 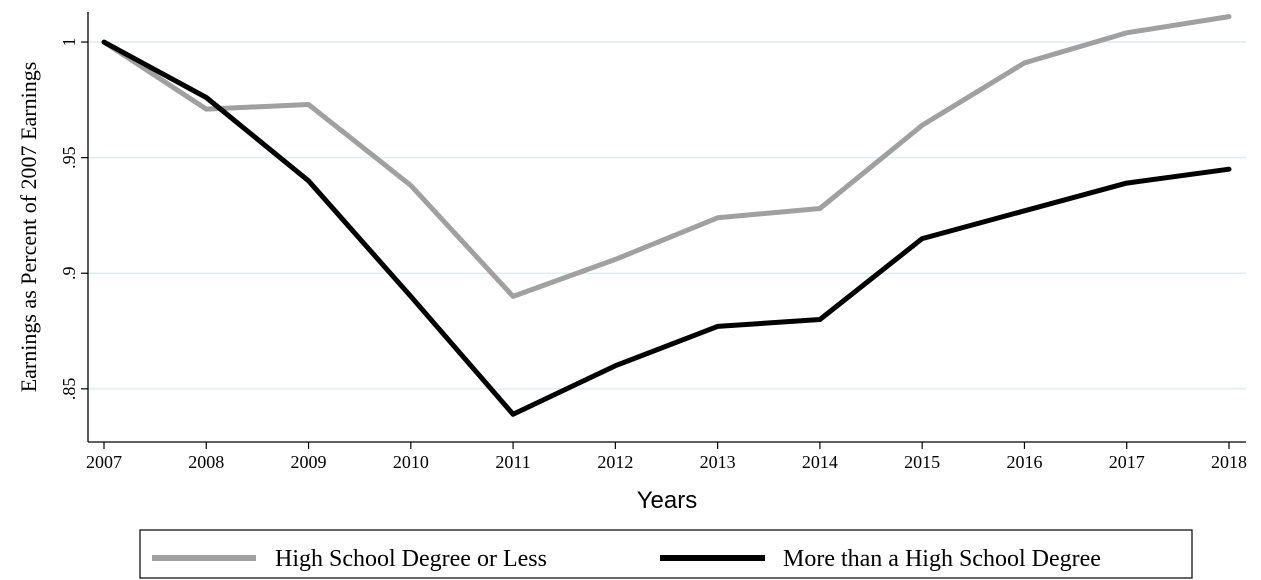 I want to click on x-tick-label: 2018, so click(x=1229, y=462).